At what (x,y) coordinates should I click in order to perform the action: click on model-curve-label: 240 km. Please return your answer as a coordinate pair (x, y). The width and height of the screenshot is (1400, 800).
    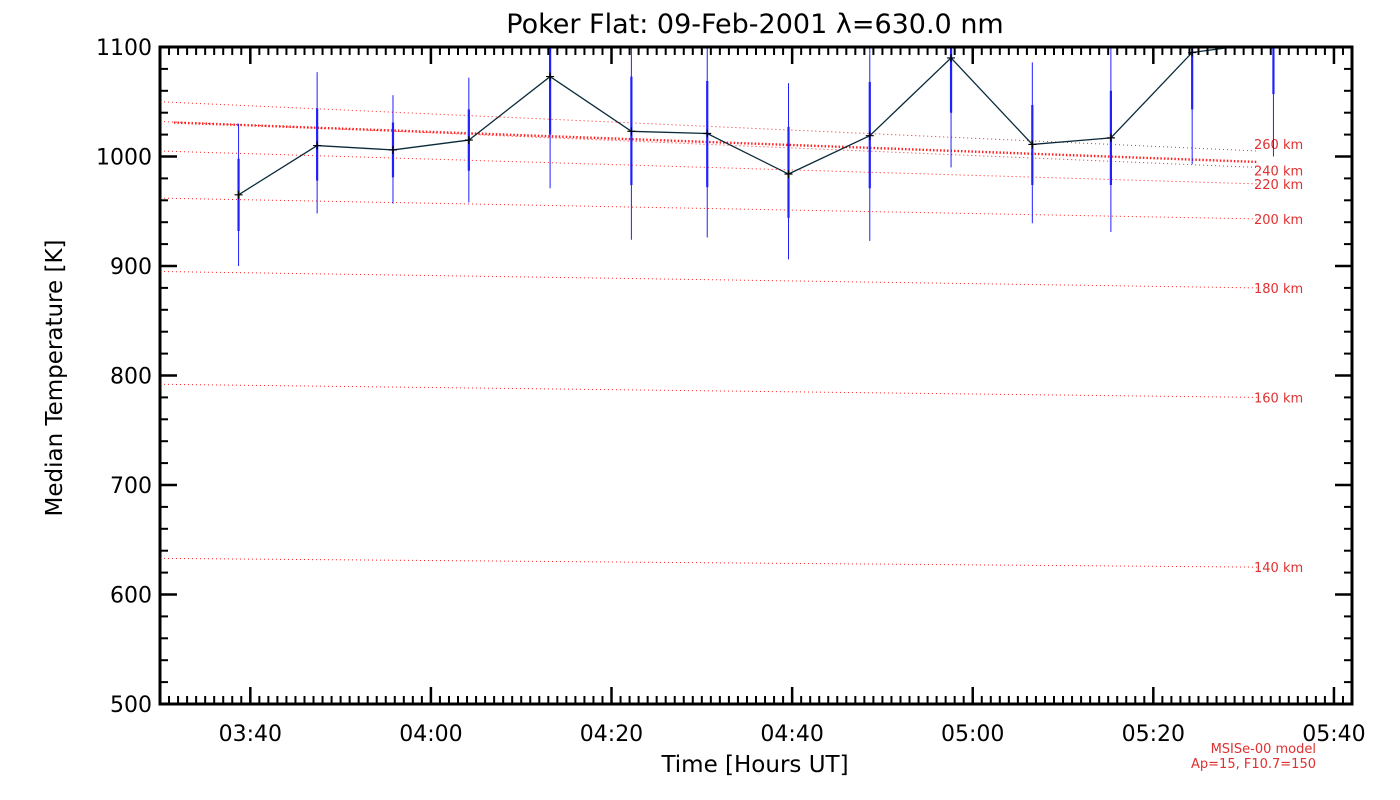
    Looking at the image, I should click on (1278, 171).